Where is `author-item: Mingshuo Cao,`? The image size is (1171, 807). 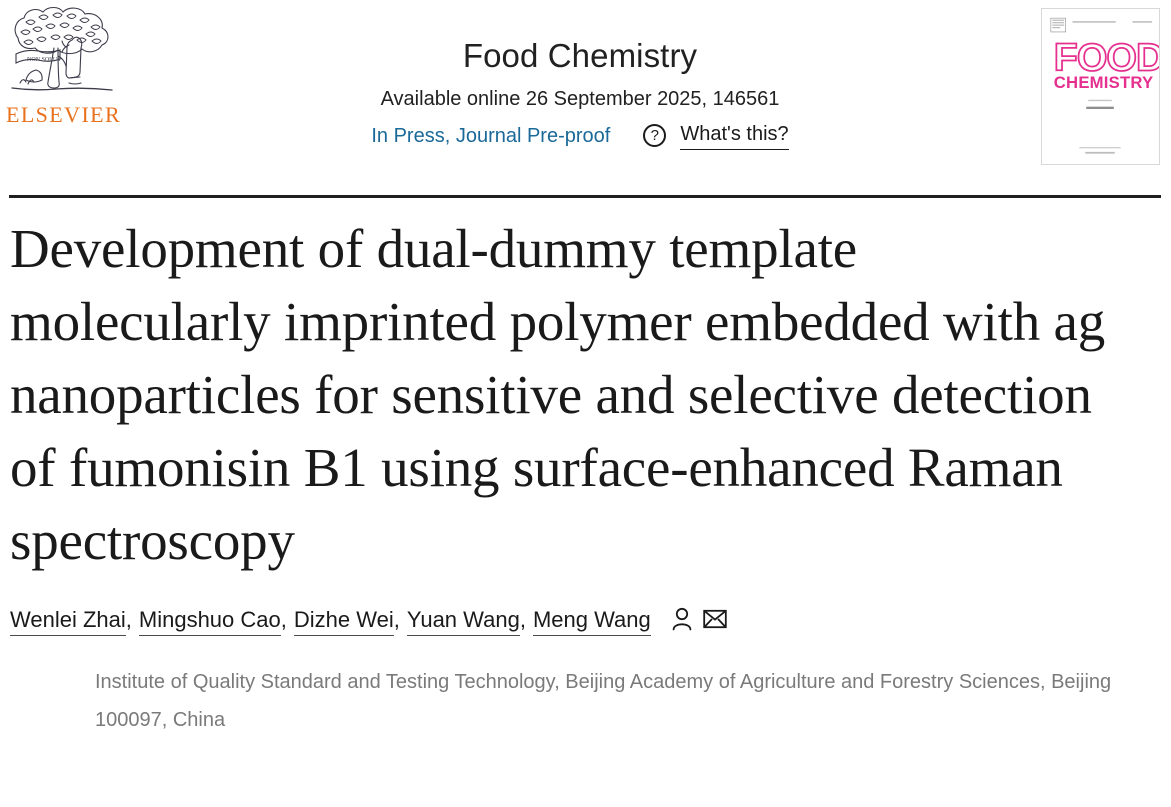
author-item: Mingshuo Cao, is located at coordinates (216, 620).